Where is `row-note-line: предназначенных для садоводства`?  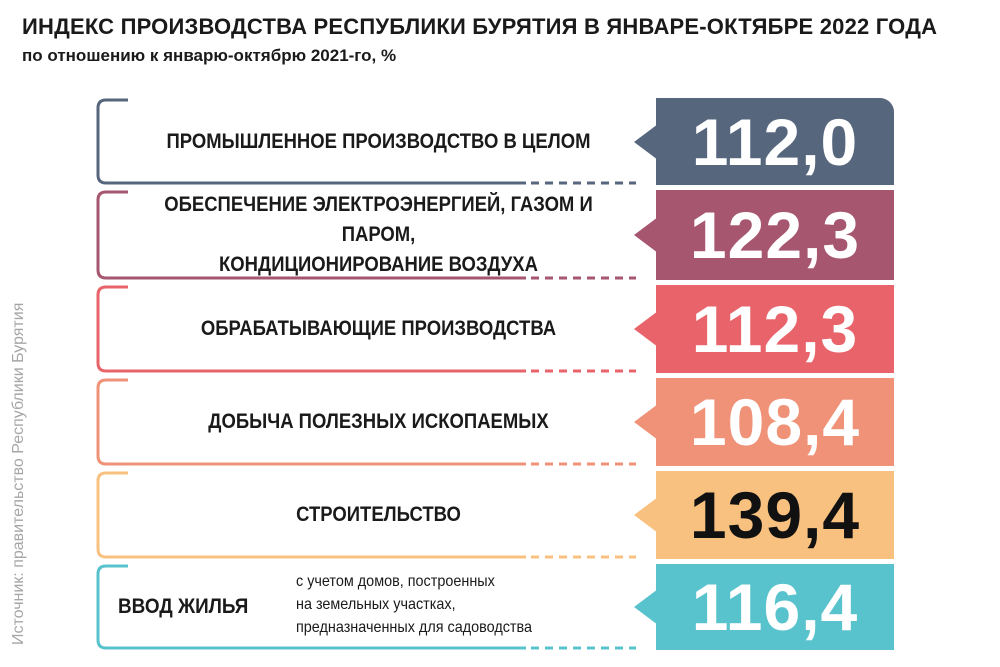
row-note-line: предназначенных для садоводства is located at coordinates (414, 627).